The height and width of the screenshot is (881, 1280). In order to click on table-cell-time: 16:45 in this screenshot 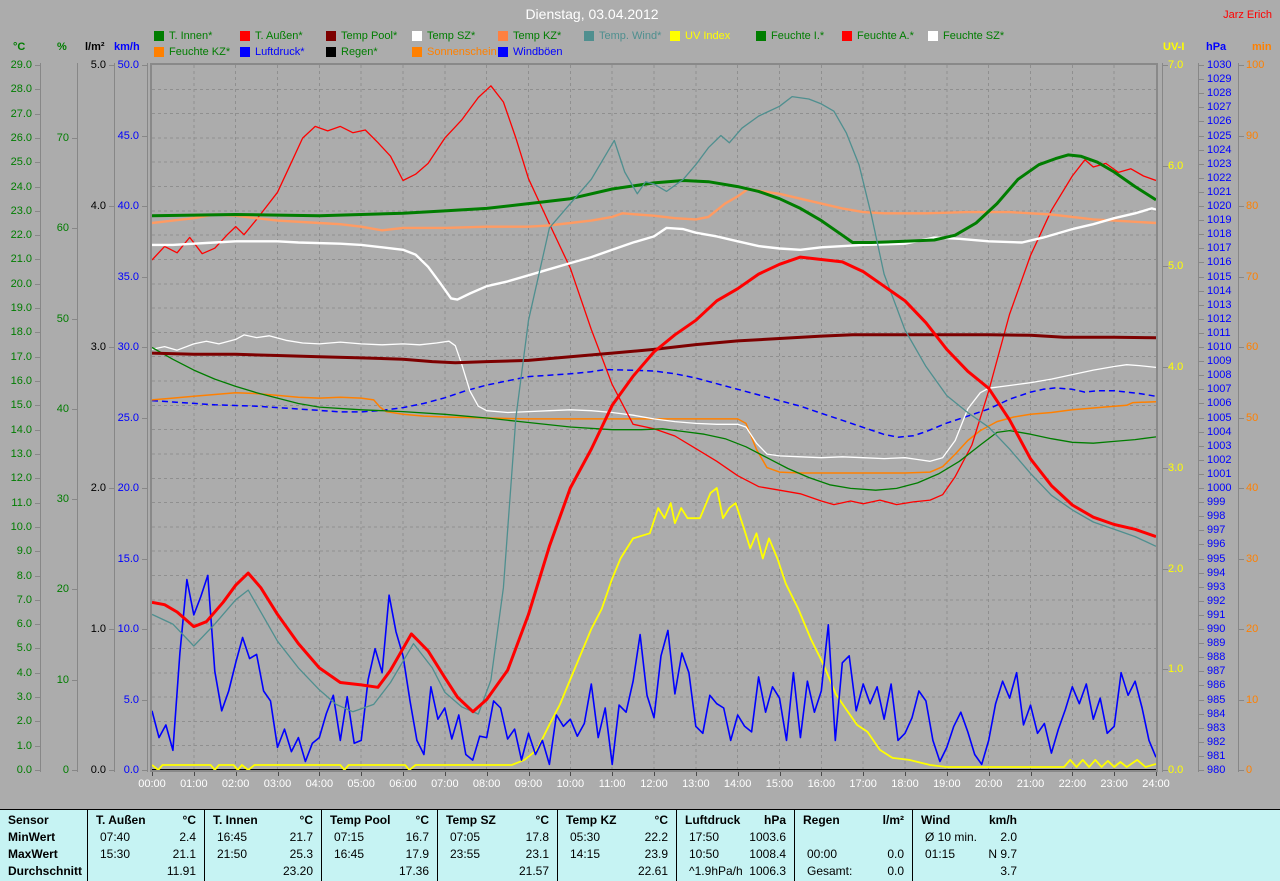, I will do `click(232, 837)`.